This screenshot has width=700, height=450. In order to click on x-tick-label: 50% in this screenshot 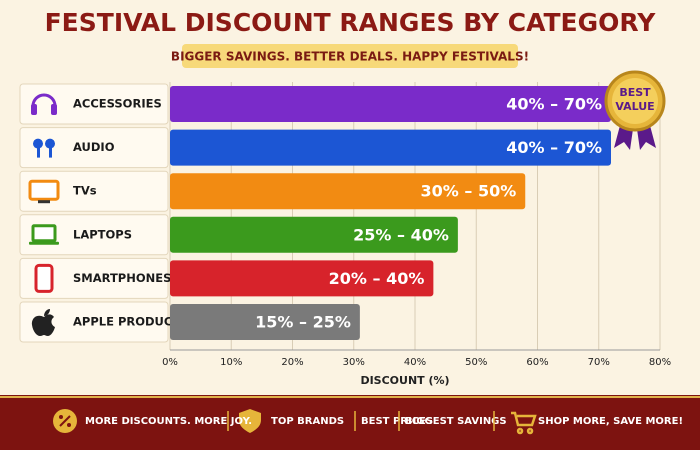, I will do `click(476, 362)`.